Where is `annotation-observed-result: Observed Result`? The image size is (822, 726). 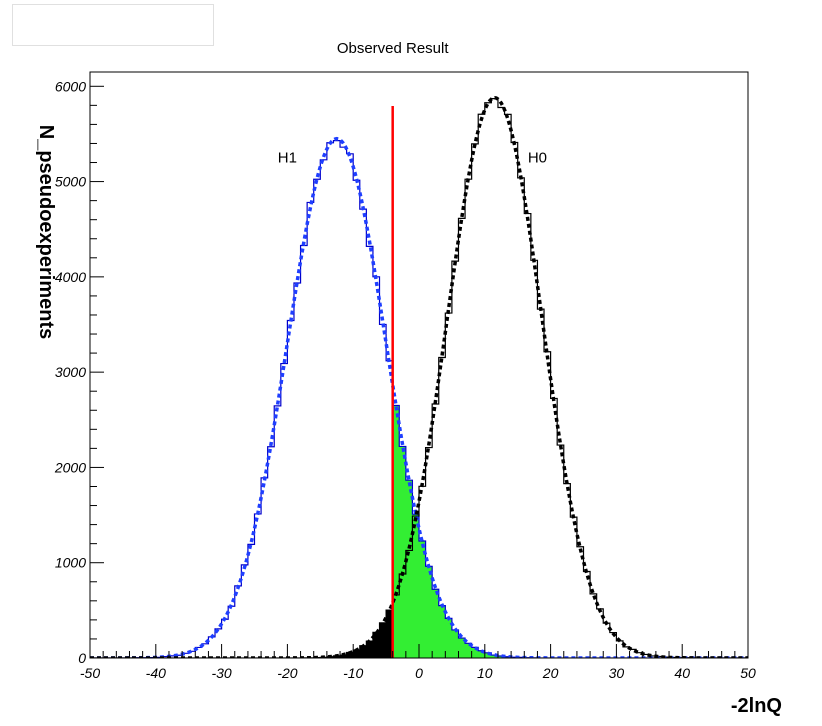
annotation-observed-result: Observed Result is located at coordinates (393, 48).